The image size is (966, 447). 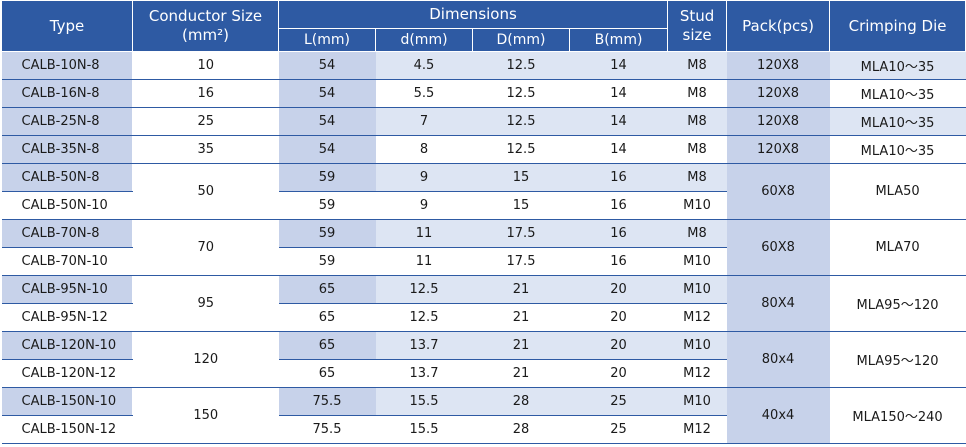 What do you see at coordinates (521, 40) in the screenshot?
I see `header-D: D(mm)` at bounding box center [521, 40].